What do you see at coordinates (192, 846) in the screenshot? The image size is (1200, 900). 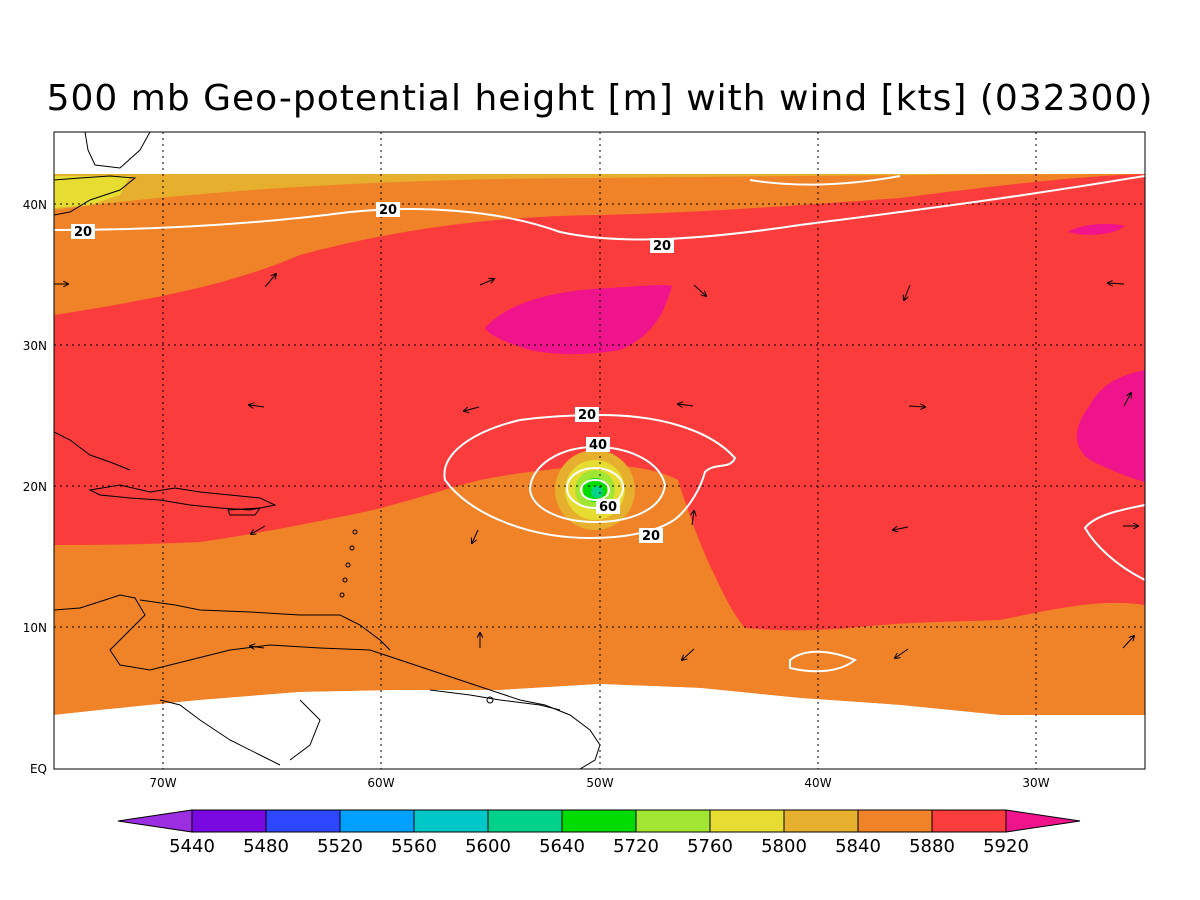 I see `colorbar-label: 5440` at bounding box center [192, 846].